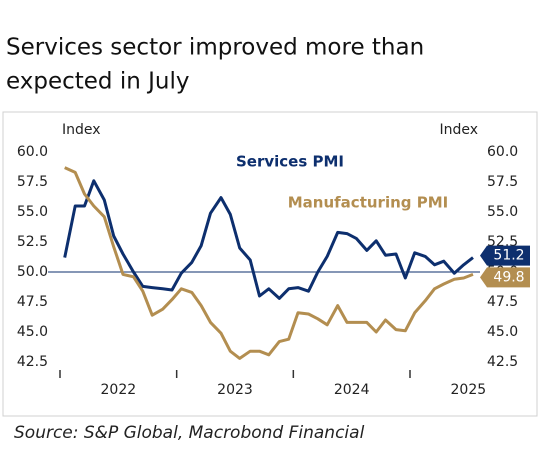  I want to click on y2-tick-label: 57.5, so click(502, 182).